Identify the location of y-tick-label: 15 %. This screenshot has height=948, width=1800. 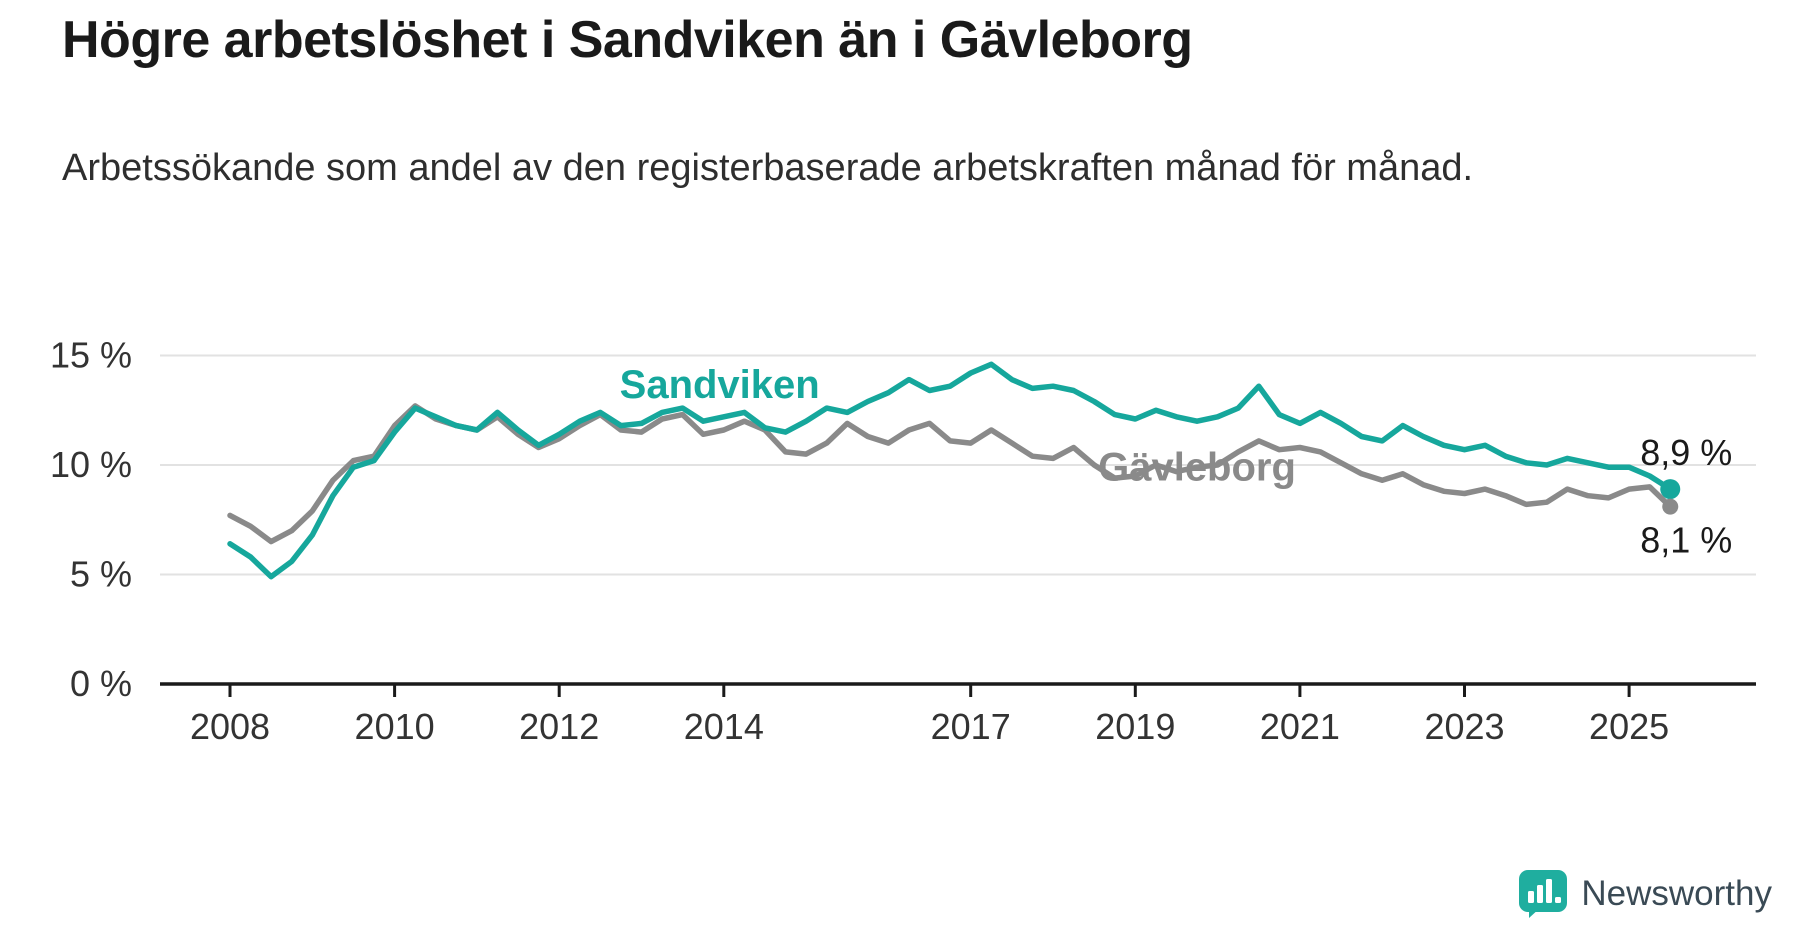
(91, 355).